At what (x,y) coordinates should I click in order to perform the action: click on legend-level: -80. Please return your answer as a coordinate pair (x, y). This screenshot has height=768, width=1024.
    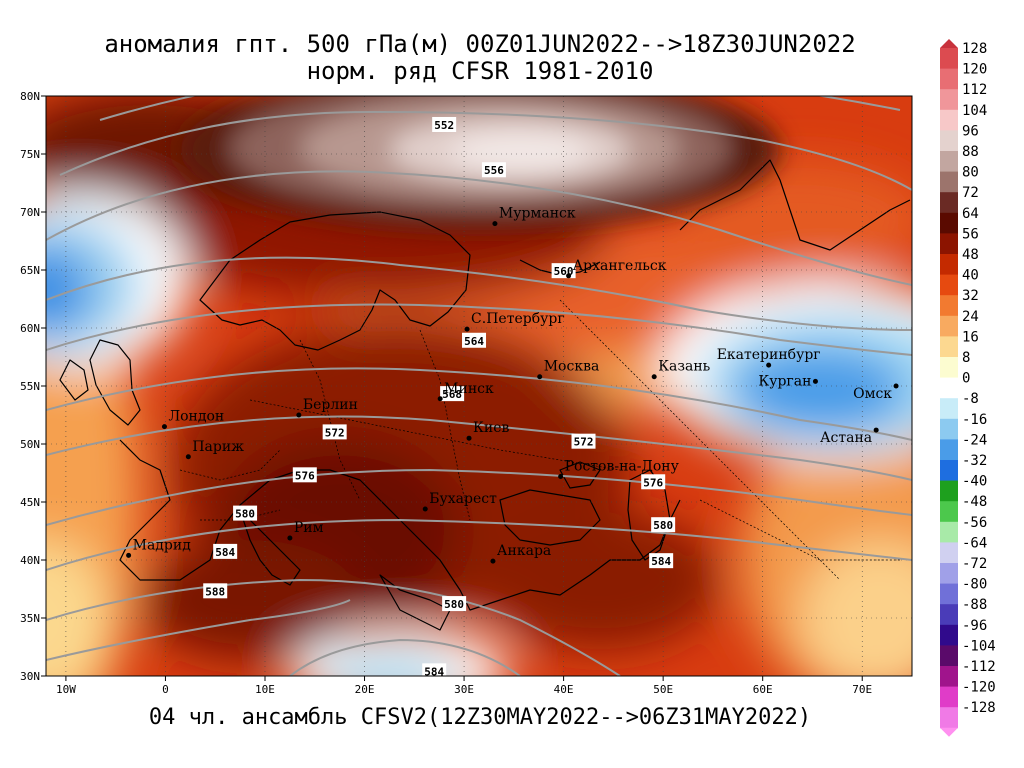
    Looking at the image, I should click on (974, 585).